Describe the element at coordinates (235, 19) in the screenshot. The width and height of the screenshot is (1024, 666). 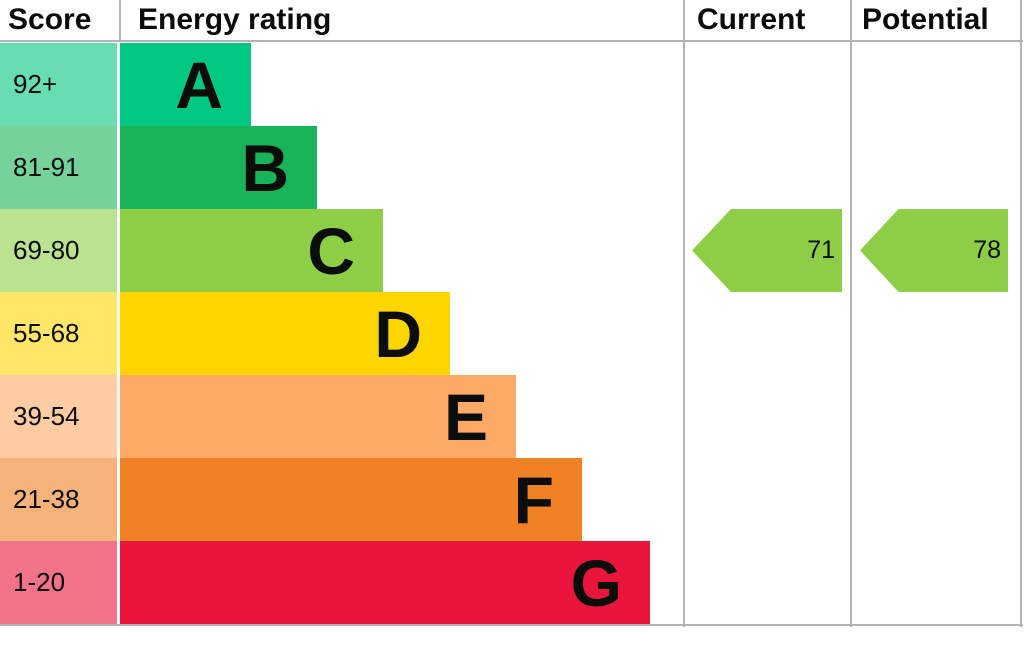
I see `header-energy-rating: Energy rating` at that location.